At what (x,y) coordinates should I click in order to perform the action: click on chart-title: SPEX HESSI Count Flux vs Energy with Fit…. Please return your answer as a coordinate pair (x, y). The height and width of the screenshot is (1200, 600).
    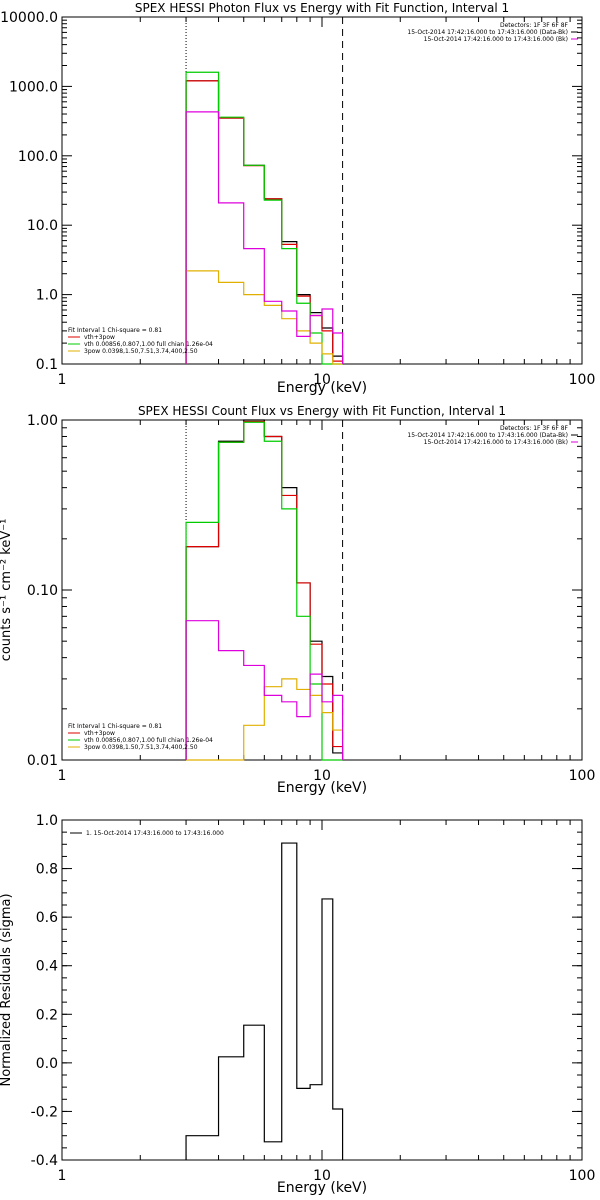
    Looking at the image, I should click on (322, 411).